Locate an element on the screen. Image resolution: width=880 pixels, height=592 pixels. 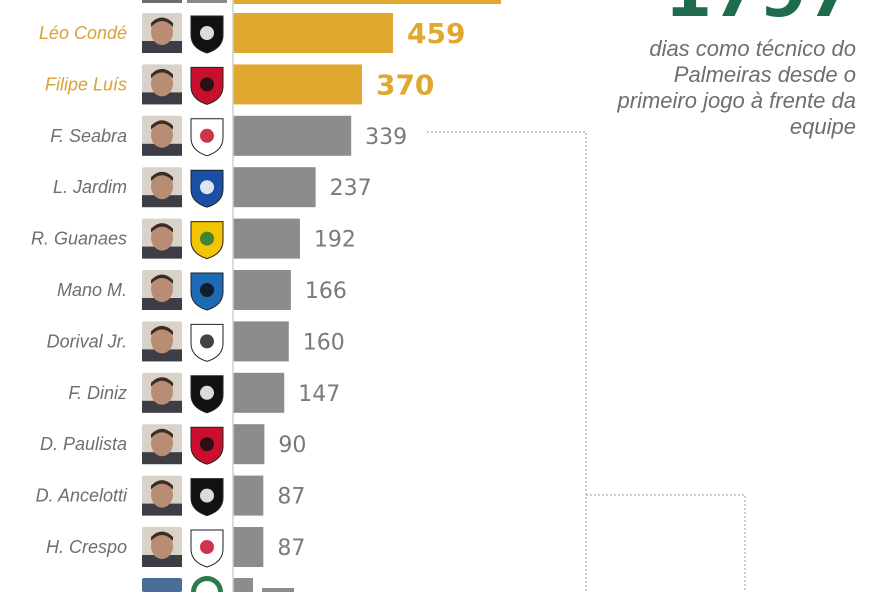
bar-value-label: 339 is located at coordinates (386, 137).